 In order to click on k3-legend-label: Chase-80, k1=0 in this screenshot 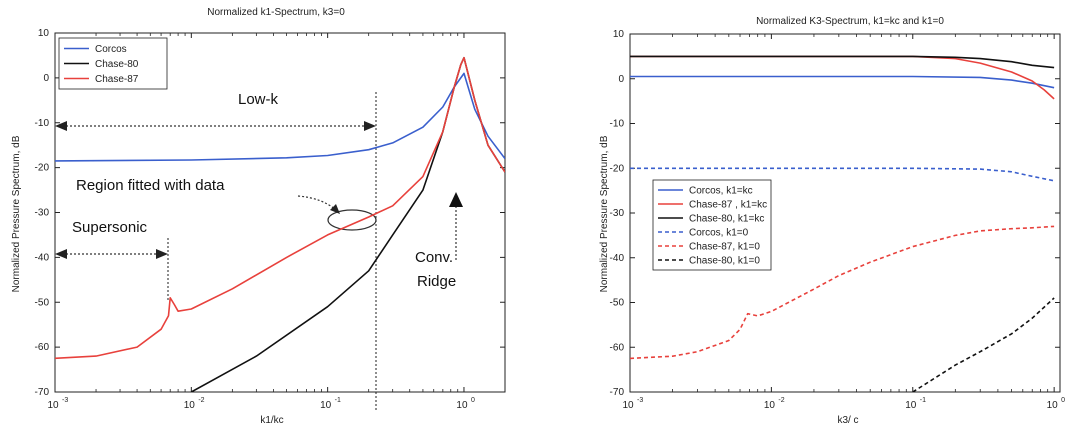, I will do `click(724, 261)`.